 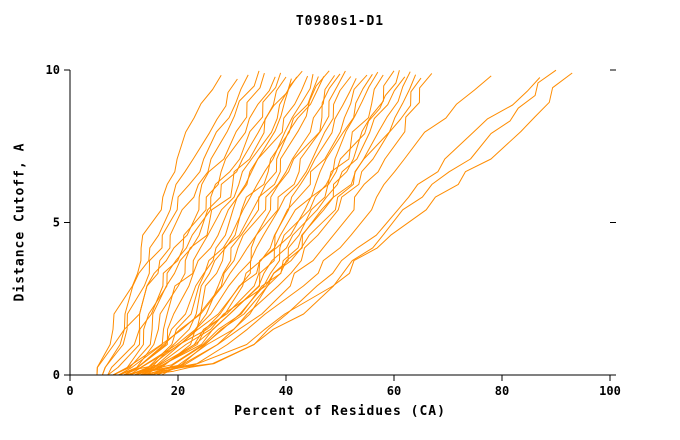 I want to click on x-tick-label: 20, so click(x=178, y=391).